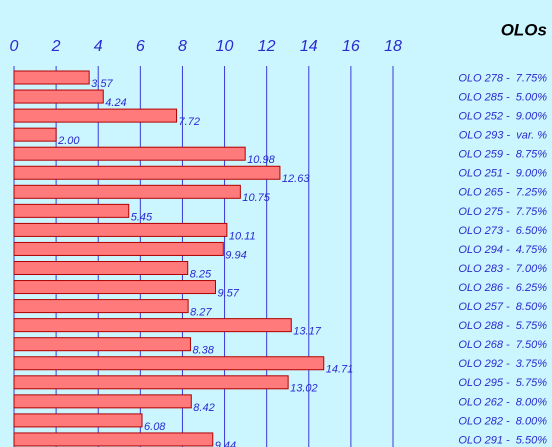 Image resolution: width=552 pixels, height=447 pixels. What do you see at coordinates (502, 212) in the screenshot?
I see `category-label: OLO 275 - 7.75%` at bounding box center [502, 212].